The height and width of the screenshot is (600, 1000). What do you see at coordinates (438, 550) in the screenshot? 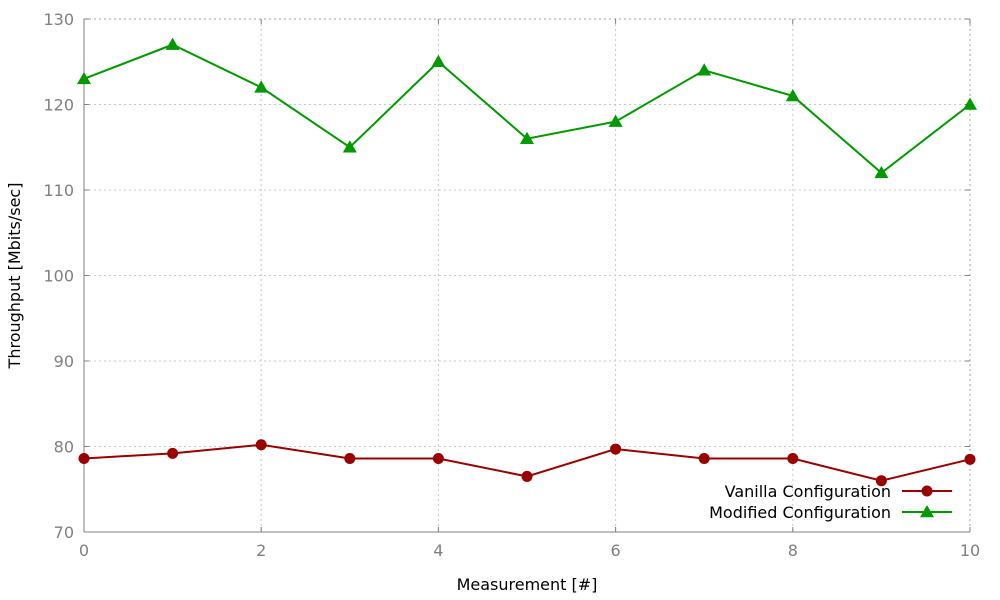
I see `x-tick-label: 4` at bounding box center [438, 550].